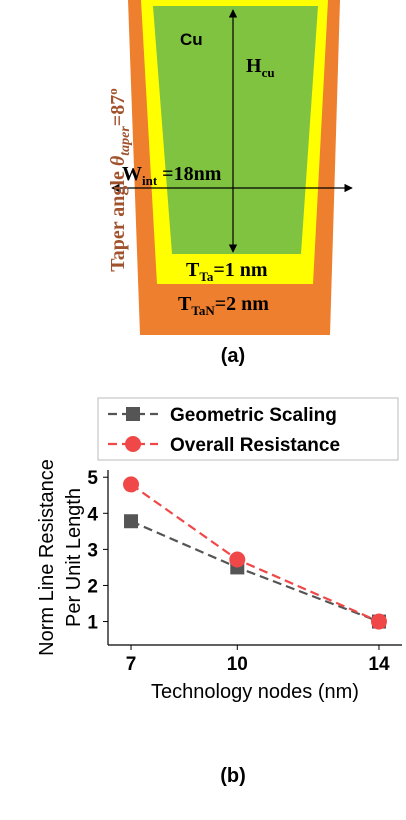  What do you see at coordinates (235, 130) in the screenshot?
I see `cu-core` at bounding box center [235, 130].